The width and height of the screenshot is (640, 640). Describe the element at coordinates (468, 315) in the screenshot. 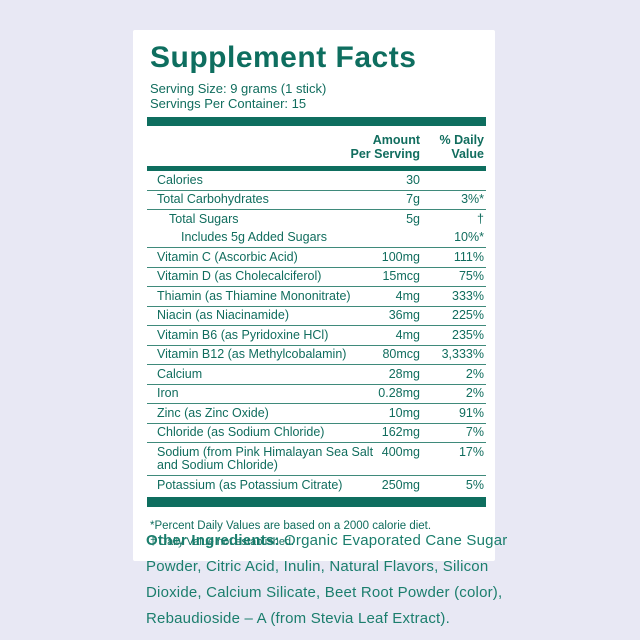

I see `nutrient-daily-value: 225%` at that location.